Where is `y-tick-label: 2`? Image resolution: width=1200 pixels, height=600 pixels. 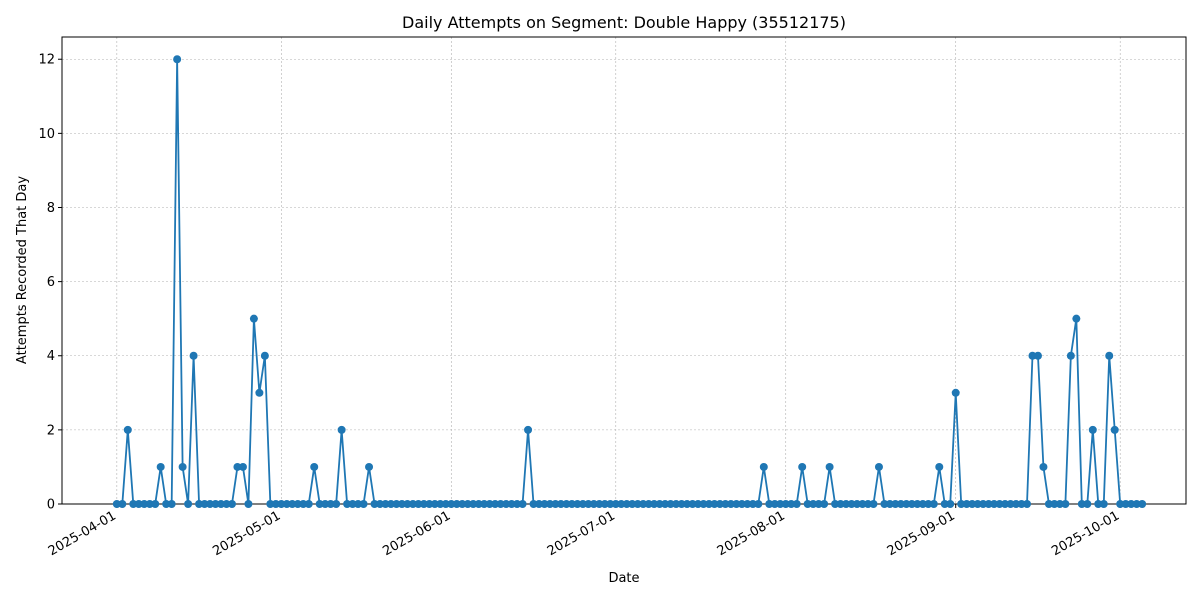
y-tick-label: 2 is located at coordinates (51, 430).